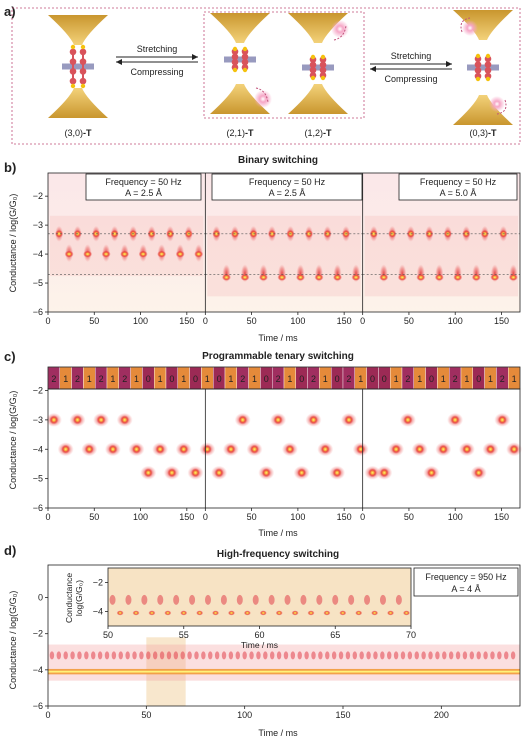 Image resolution: width=531 pixels, height=741 pixels. I want to click on panel-c-title: Programmable tenary switching, so click(278, 356).